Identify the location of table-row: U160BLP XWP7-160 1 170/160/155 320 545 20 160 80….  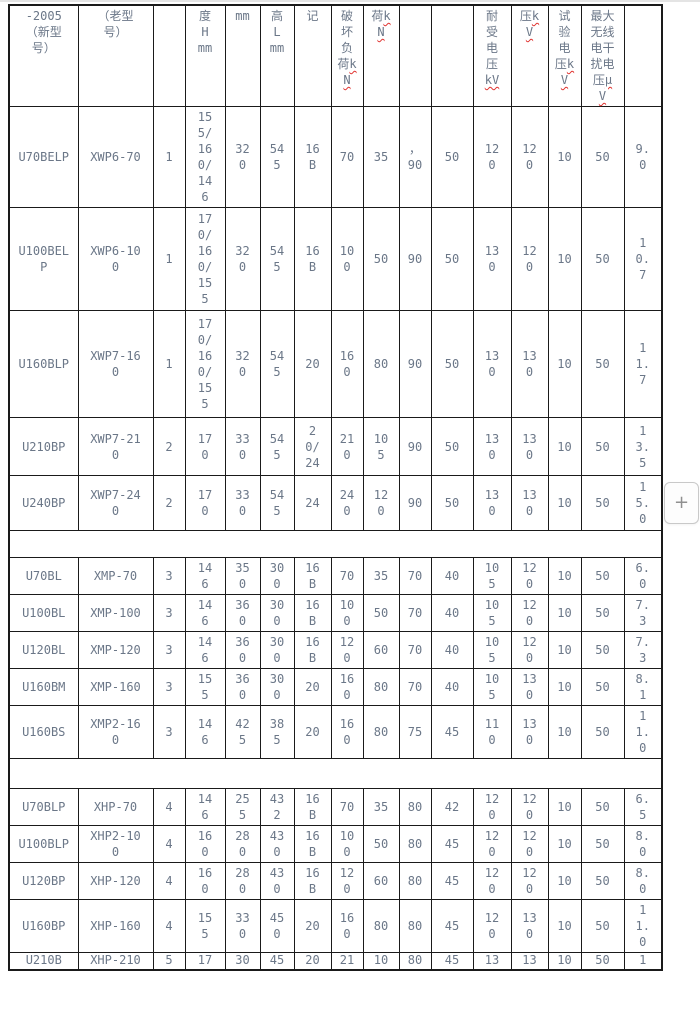
(335, 364).